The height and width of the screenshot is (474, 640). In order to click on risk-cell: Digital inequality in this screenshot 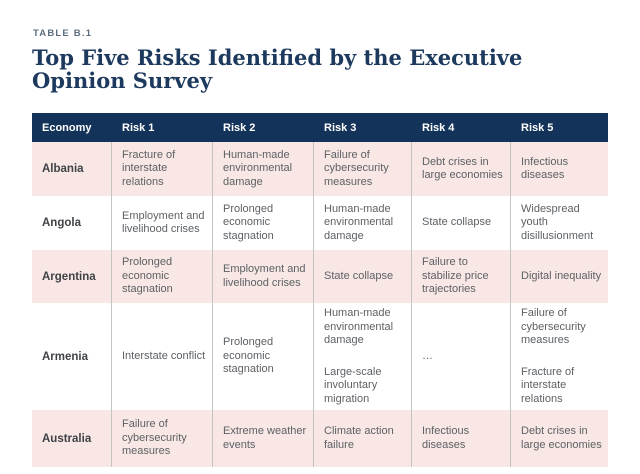, I will do `click(559, 277)`.